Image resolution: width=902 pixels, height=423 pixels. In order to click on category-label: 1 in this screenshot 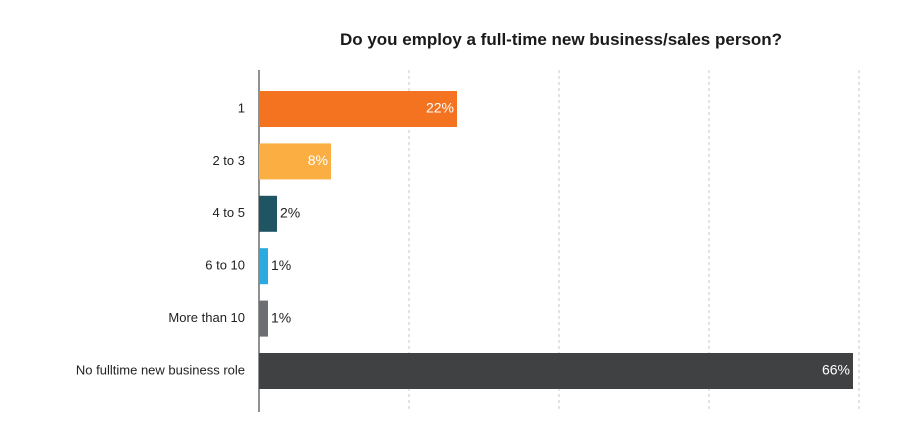, I will do `click(241, 107)`.